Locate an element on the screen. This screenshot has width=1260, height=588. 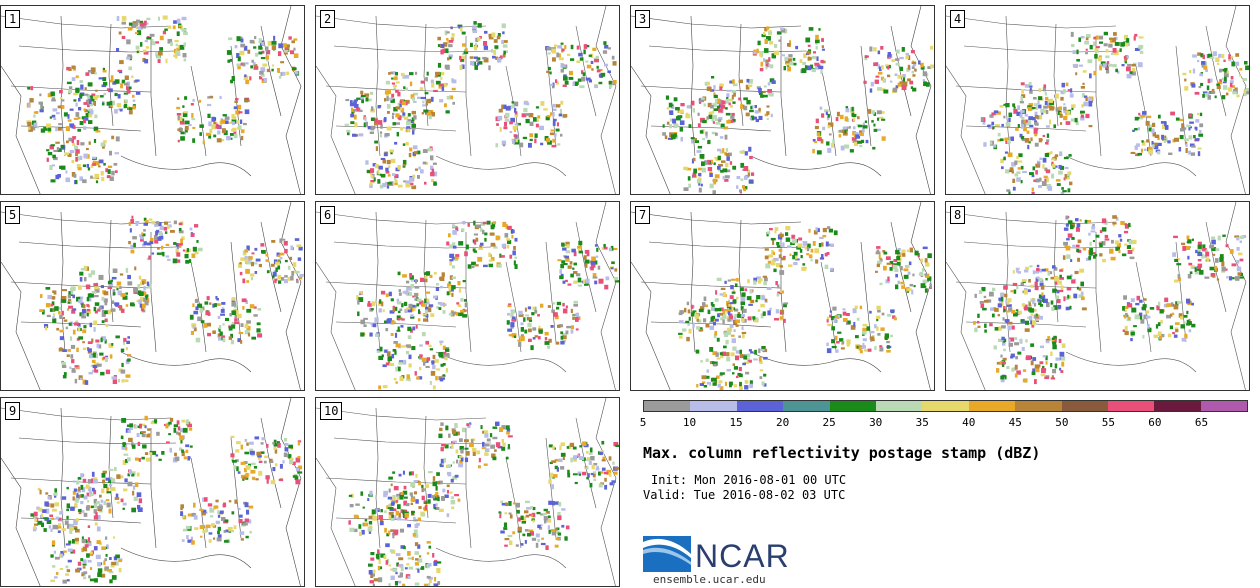
member-panel-7: 7 is located at coordinates (782, 296).